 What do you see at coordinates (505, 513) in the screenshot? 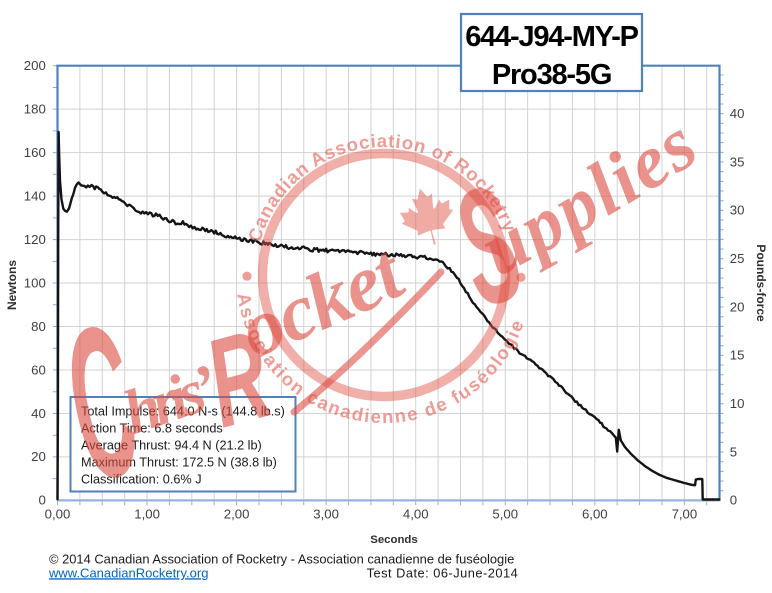
I see `svg-text: 5,00` at bounding box center [505, 513].